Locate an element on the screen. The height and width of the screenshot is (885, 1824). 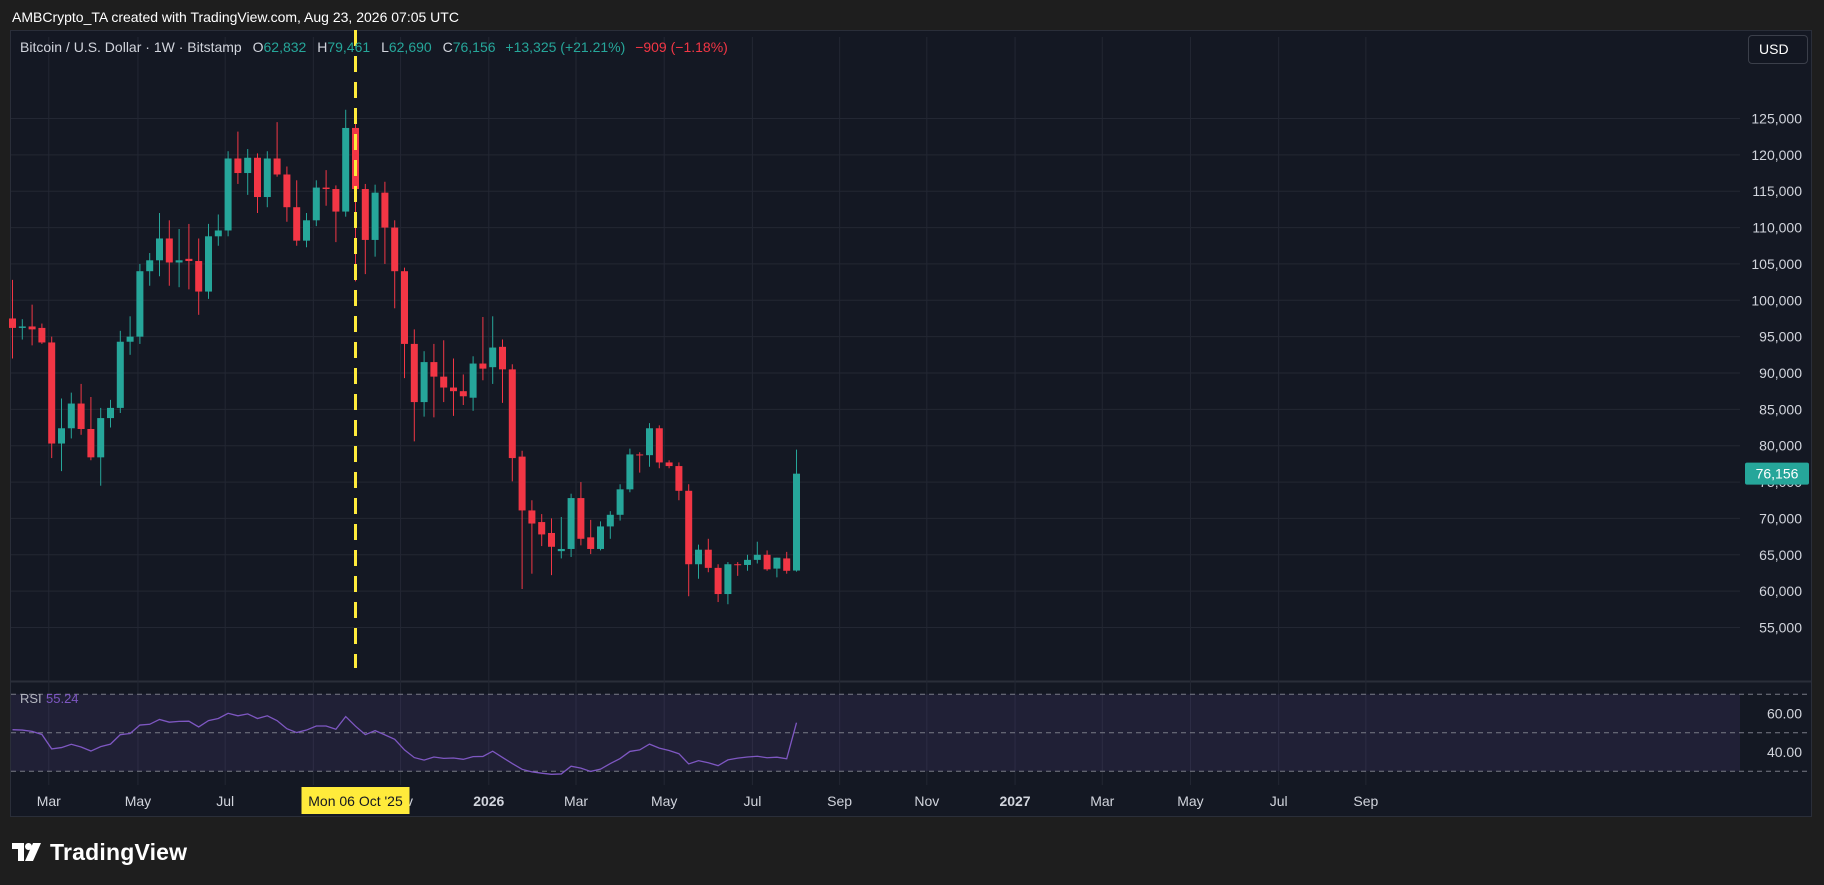
tradingview-wordmark: TradingView is located at coordinates (119, 851).